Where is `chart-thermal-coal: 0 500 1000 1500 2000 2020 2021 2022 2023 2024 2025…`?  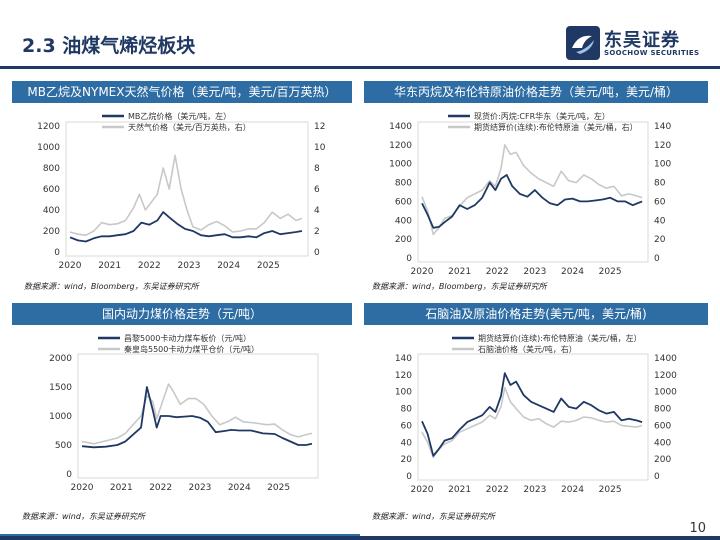
chart-thermal-coal: 0 500 1000 1500 2000 2020 2021 2022 2023 2024 2025… is located at coordinates (184, 413).